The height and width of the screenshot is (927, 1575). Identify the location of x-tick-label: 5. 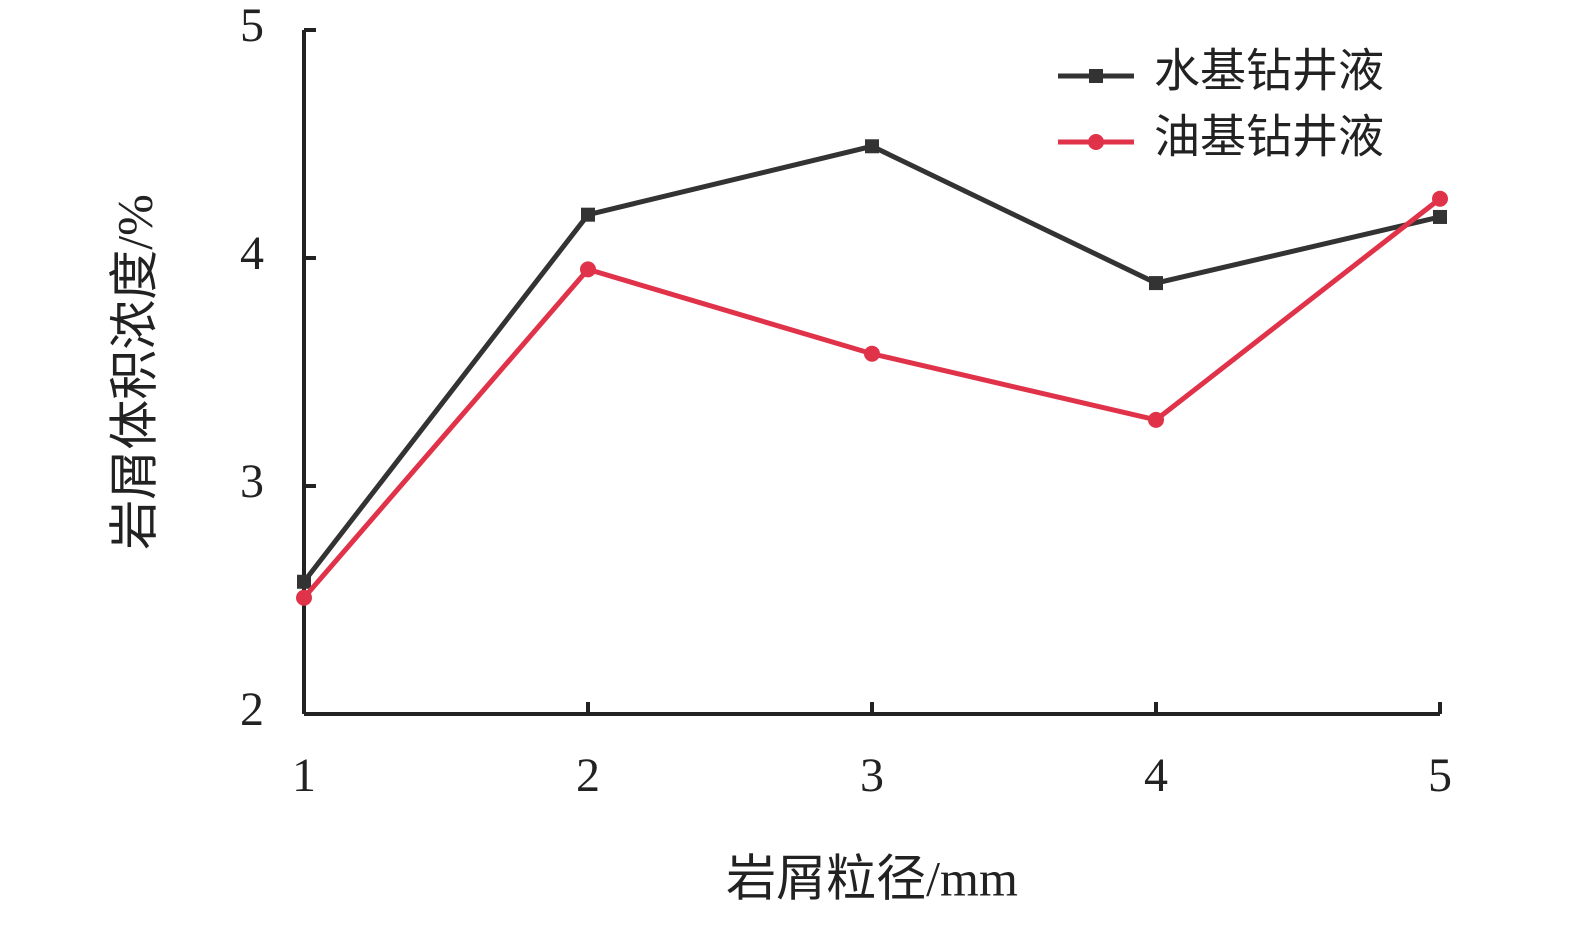
(1440, 775).